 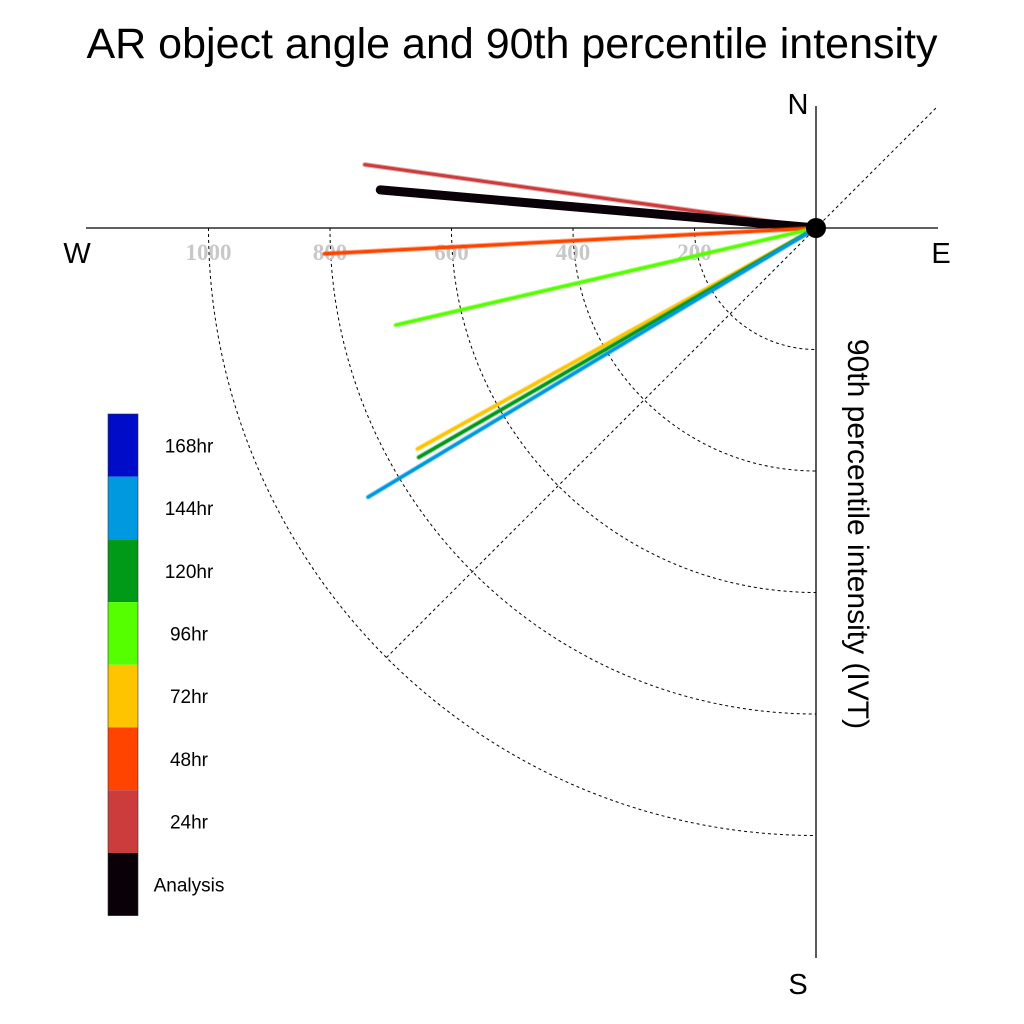 What do you see at coordinates (123, 884) in the screenshot?
I see `legend-swatch-analysis` at bounding box center [123, 884].